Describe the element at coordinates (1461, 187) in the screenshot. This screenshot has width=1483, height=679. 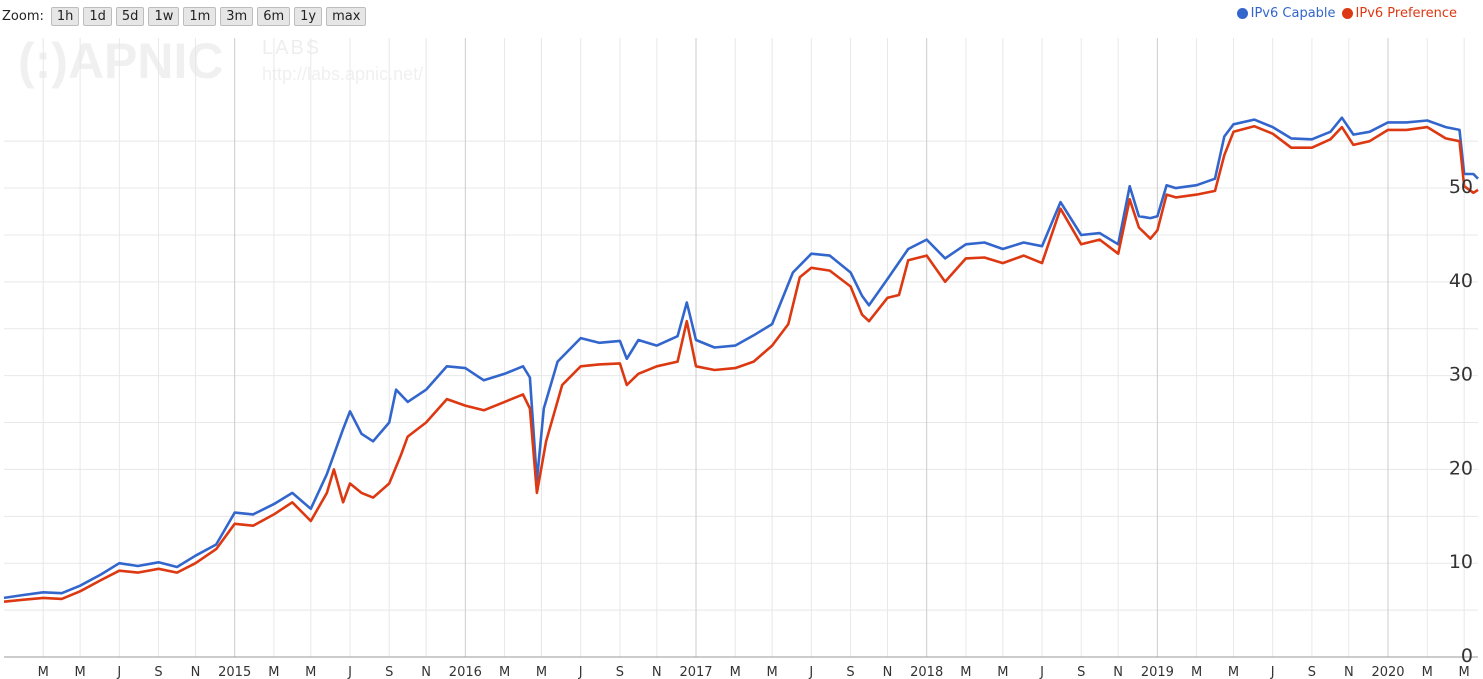
I see `y-tick-label: 50` at that location.